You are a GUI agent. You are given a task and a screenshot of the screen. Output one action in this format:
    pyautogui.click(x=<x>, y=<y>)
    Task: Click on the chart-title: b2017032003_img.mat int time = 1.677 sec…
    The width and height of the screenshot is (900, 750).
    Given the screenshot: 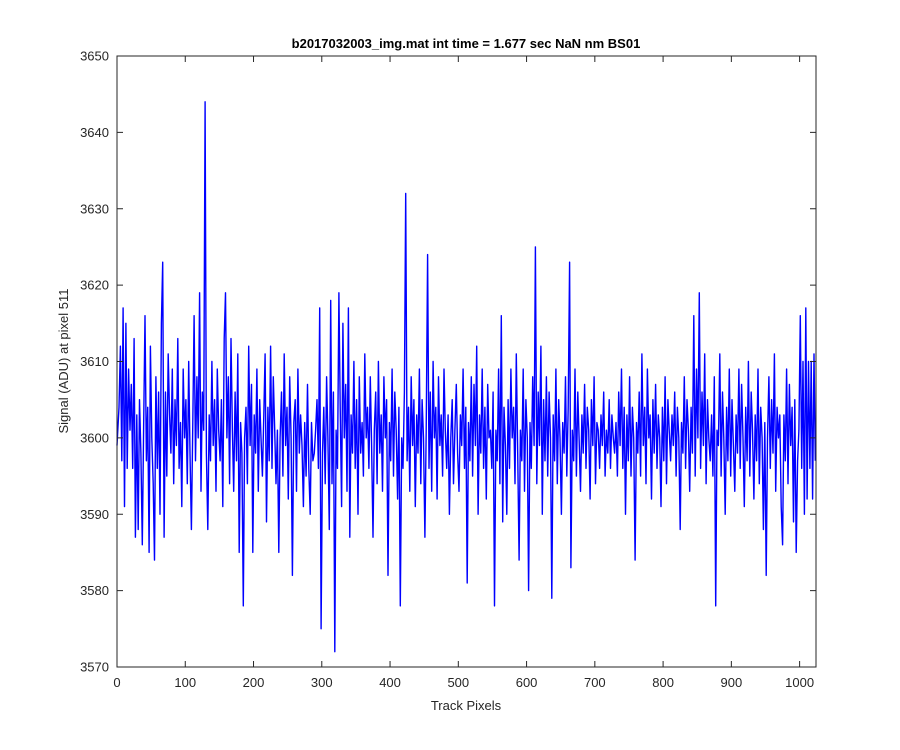 What is the action you would take?
    pyautogui.click(x=466, y=43)
    